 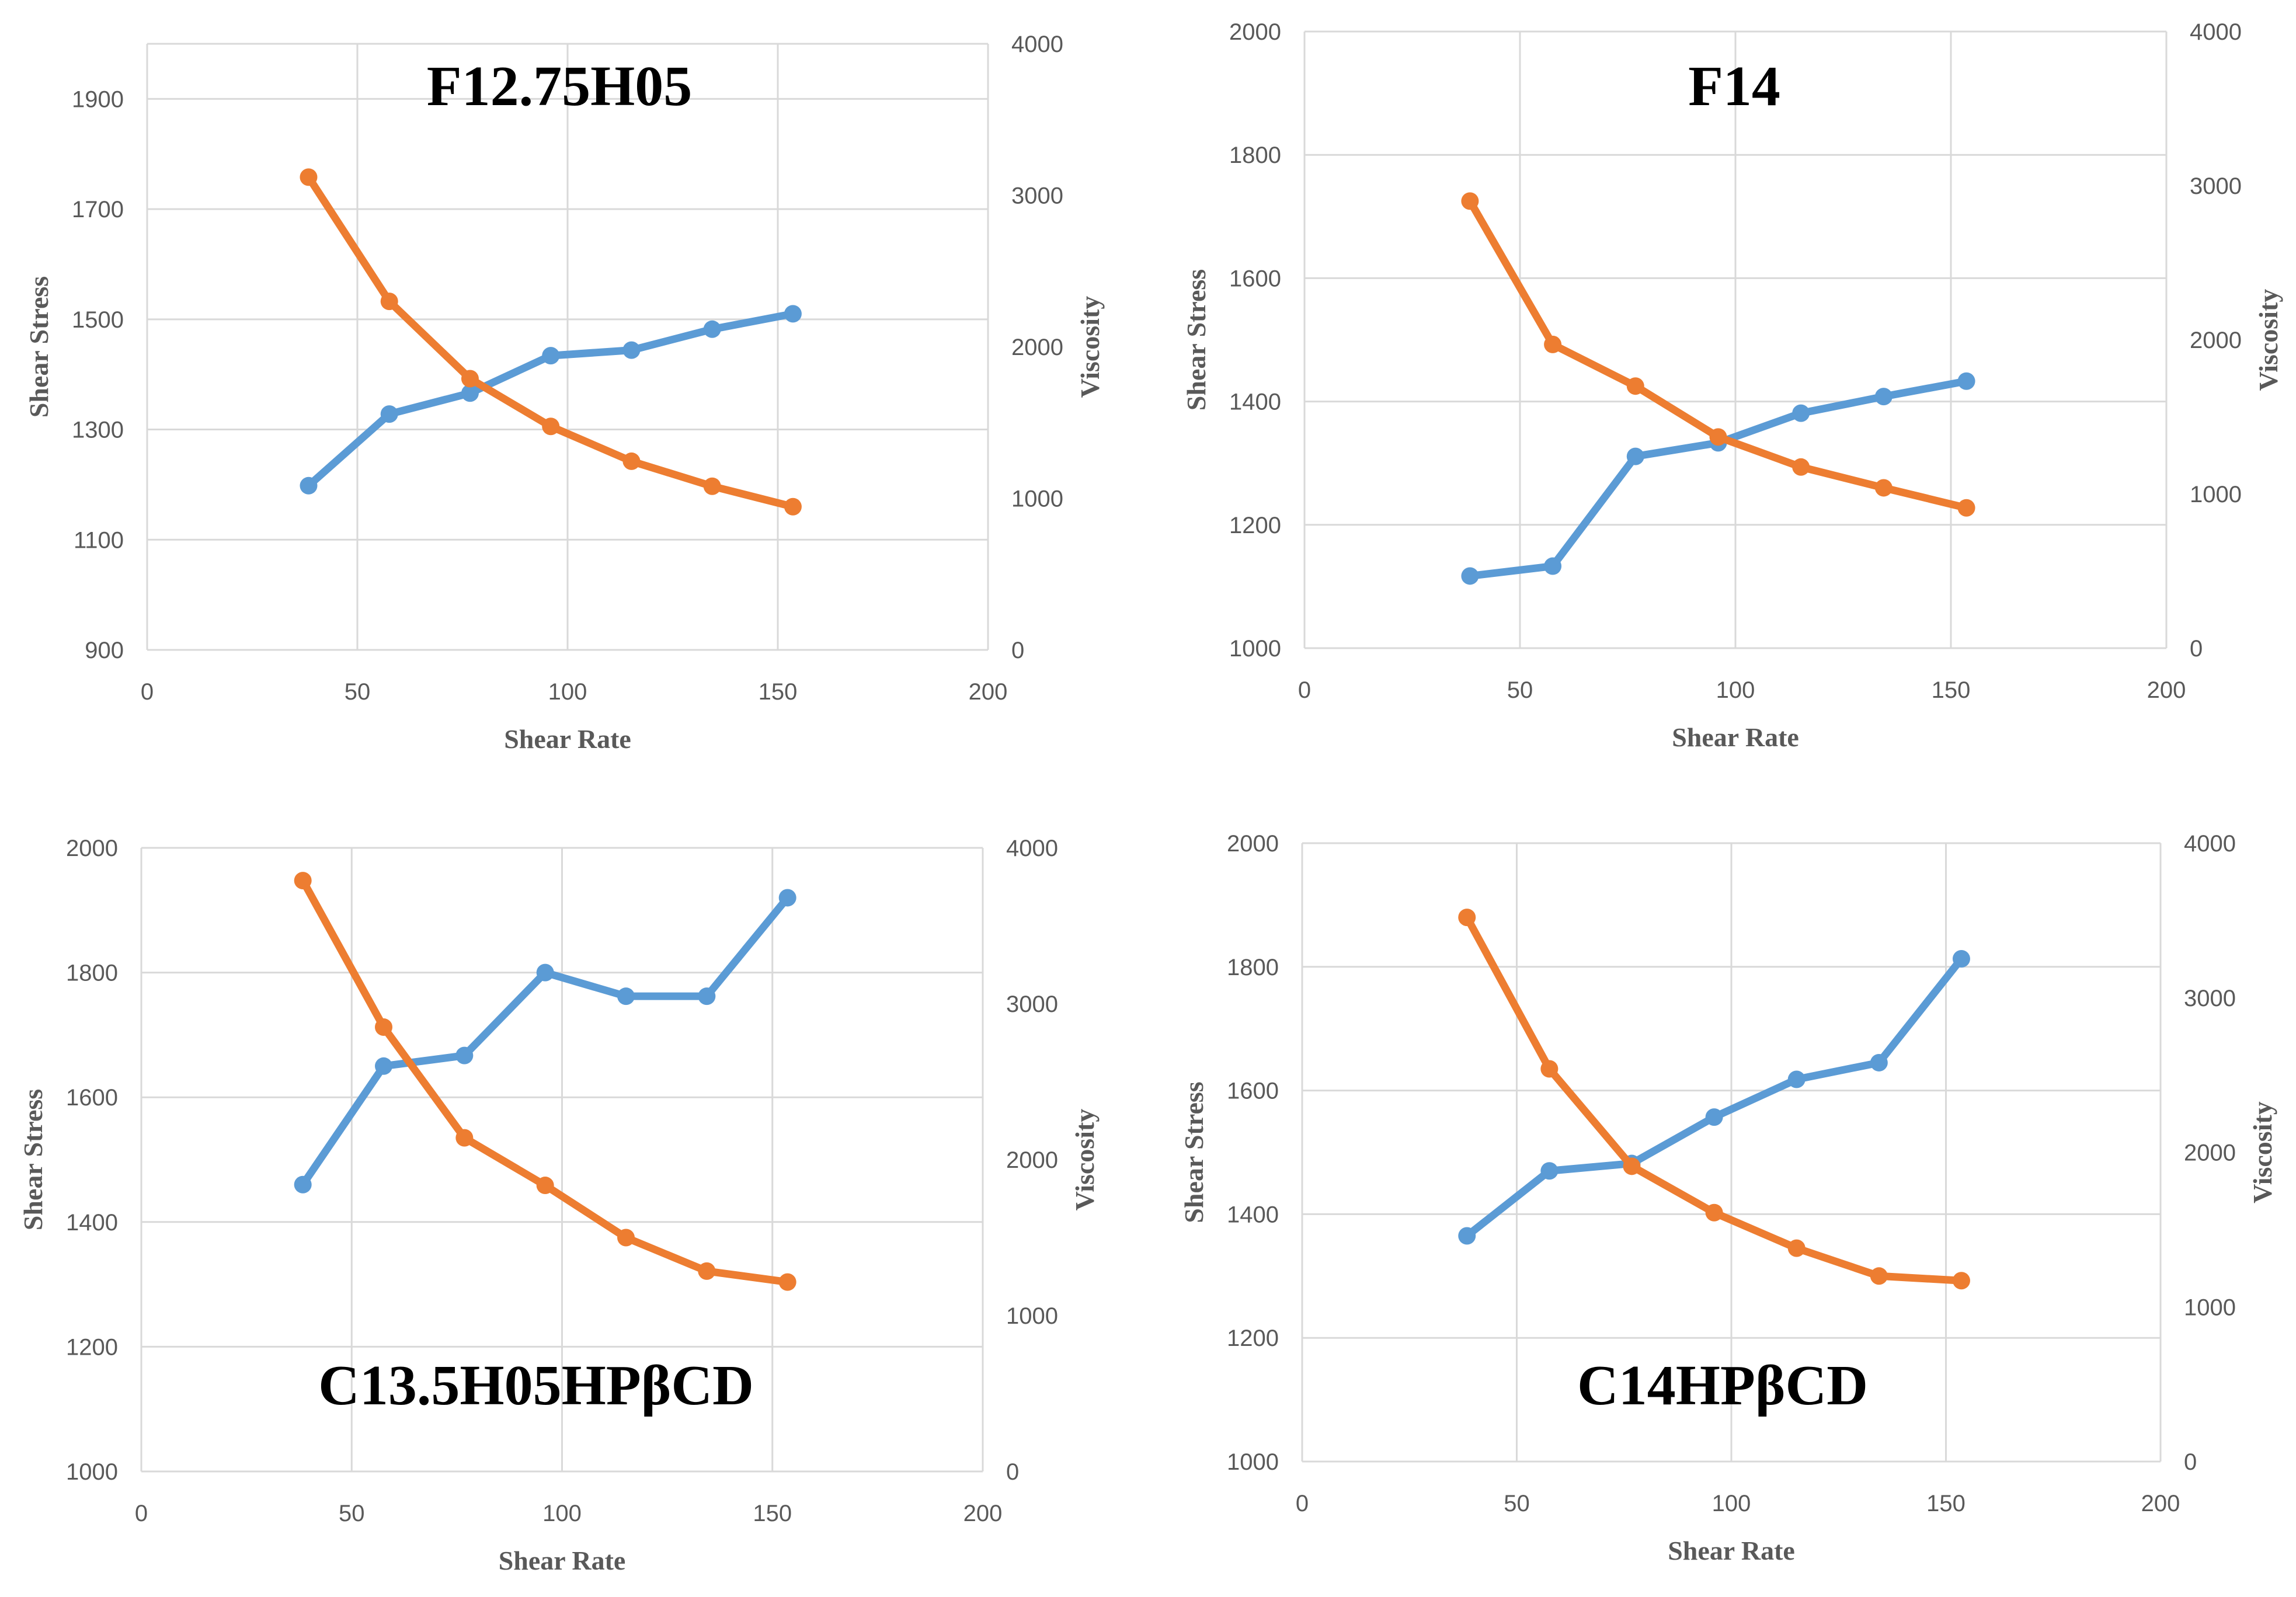 What do you see at coordinates (560, 86) in the screenshot?
I see `chart-title: F12.75H05` at bounding box center [560, 86].